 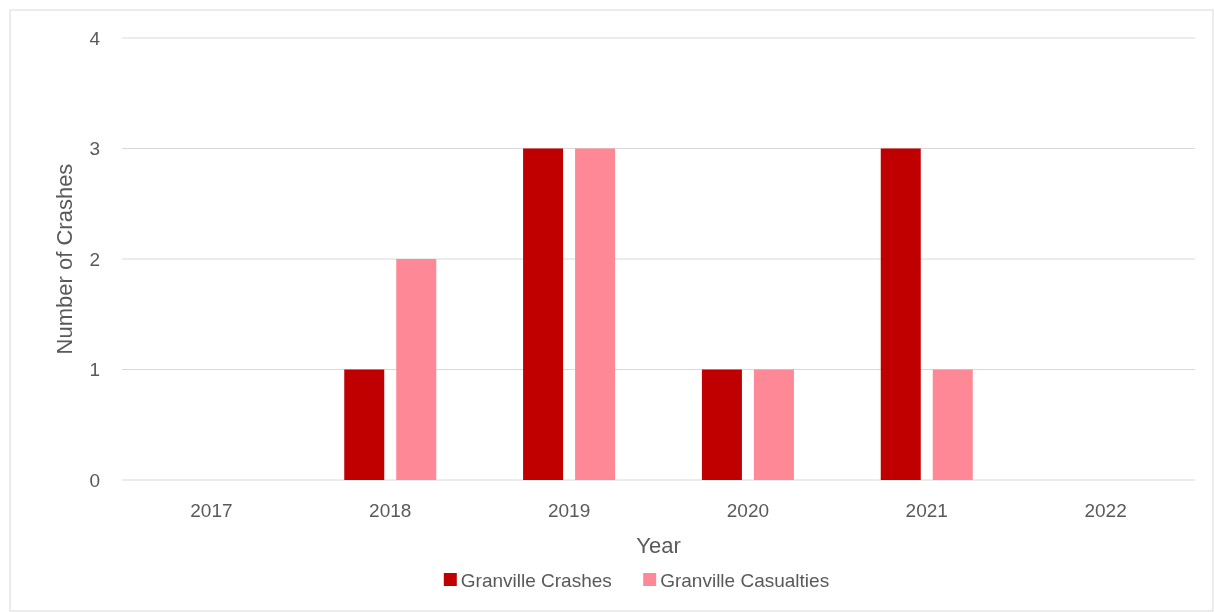 What do you see at coordinates (64, 259) in the screenshot?
I see `y-axis-title: Number of Crashes` at bounding box center [64, 259].